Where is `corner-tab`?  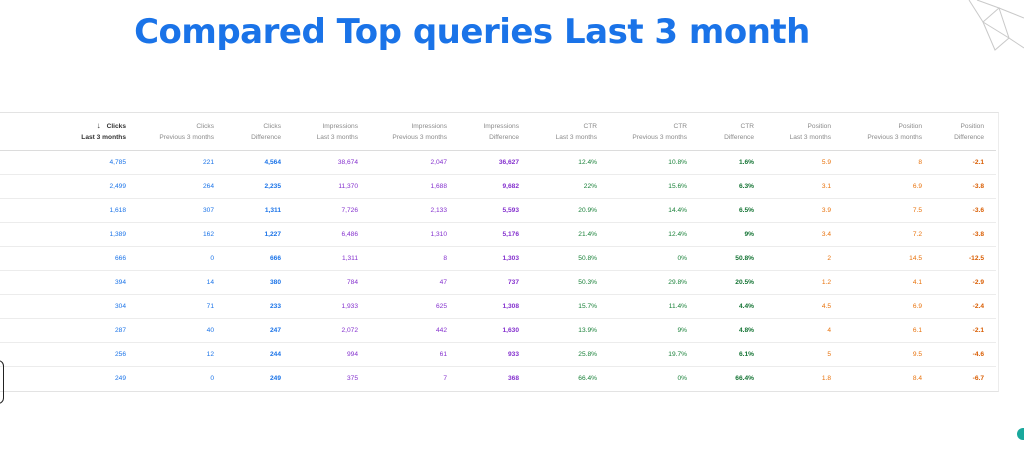
corner-tab is located at coordinates (1020, 434).